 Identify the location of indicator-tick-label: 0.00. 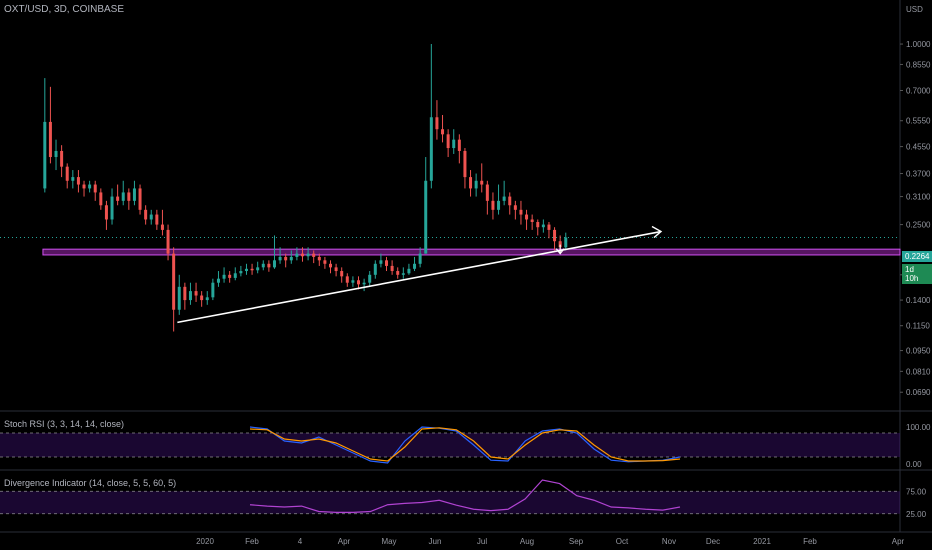
(914, 464).